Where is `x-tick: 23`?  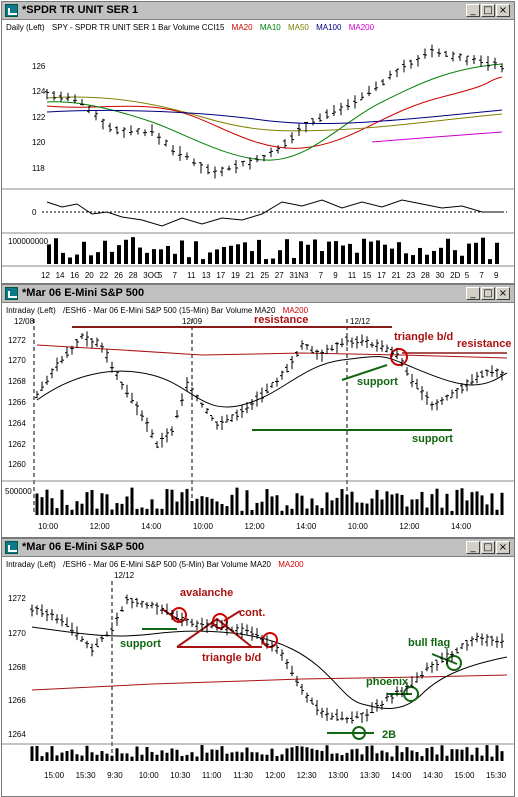
x-tick: 23 is located at coordinates (410, 275).